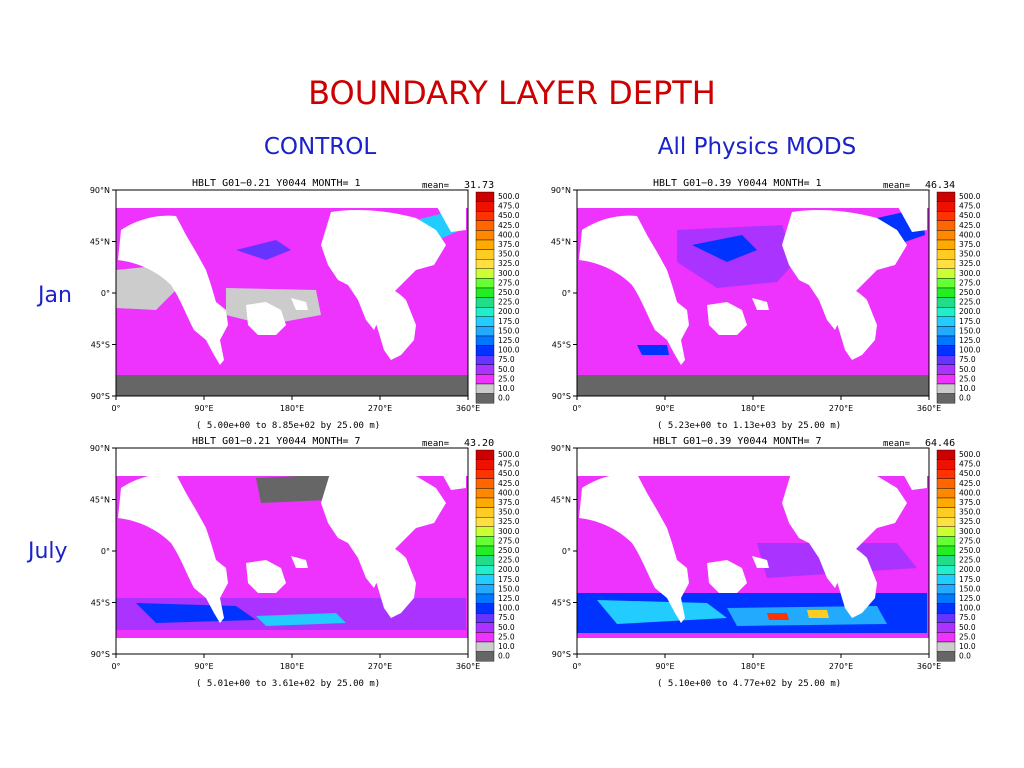 The height and width of the screenshot is (768, 1024). What do you see at coordinates (749, 684) in the screenshot?
I see `range-caption: ( 5.10e+00 to 4.77e+02 by 25.00 m)` at bounding box center [749, 684].